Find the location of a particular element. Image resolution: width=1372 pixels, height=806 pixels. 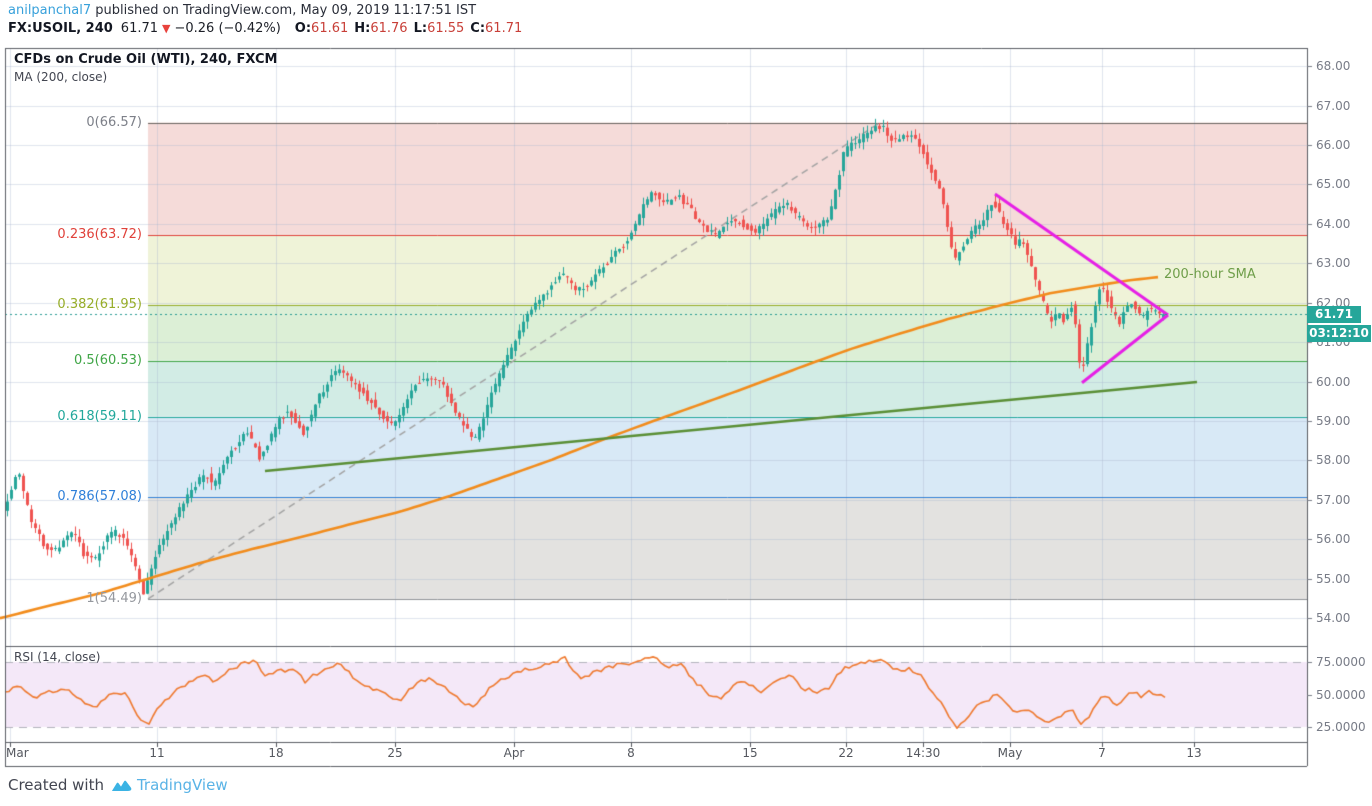

rsi-tick-label: 25.0000 is located at coordinates (1341, 727).